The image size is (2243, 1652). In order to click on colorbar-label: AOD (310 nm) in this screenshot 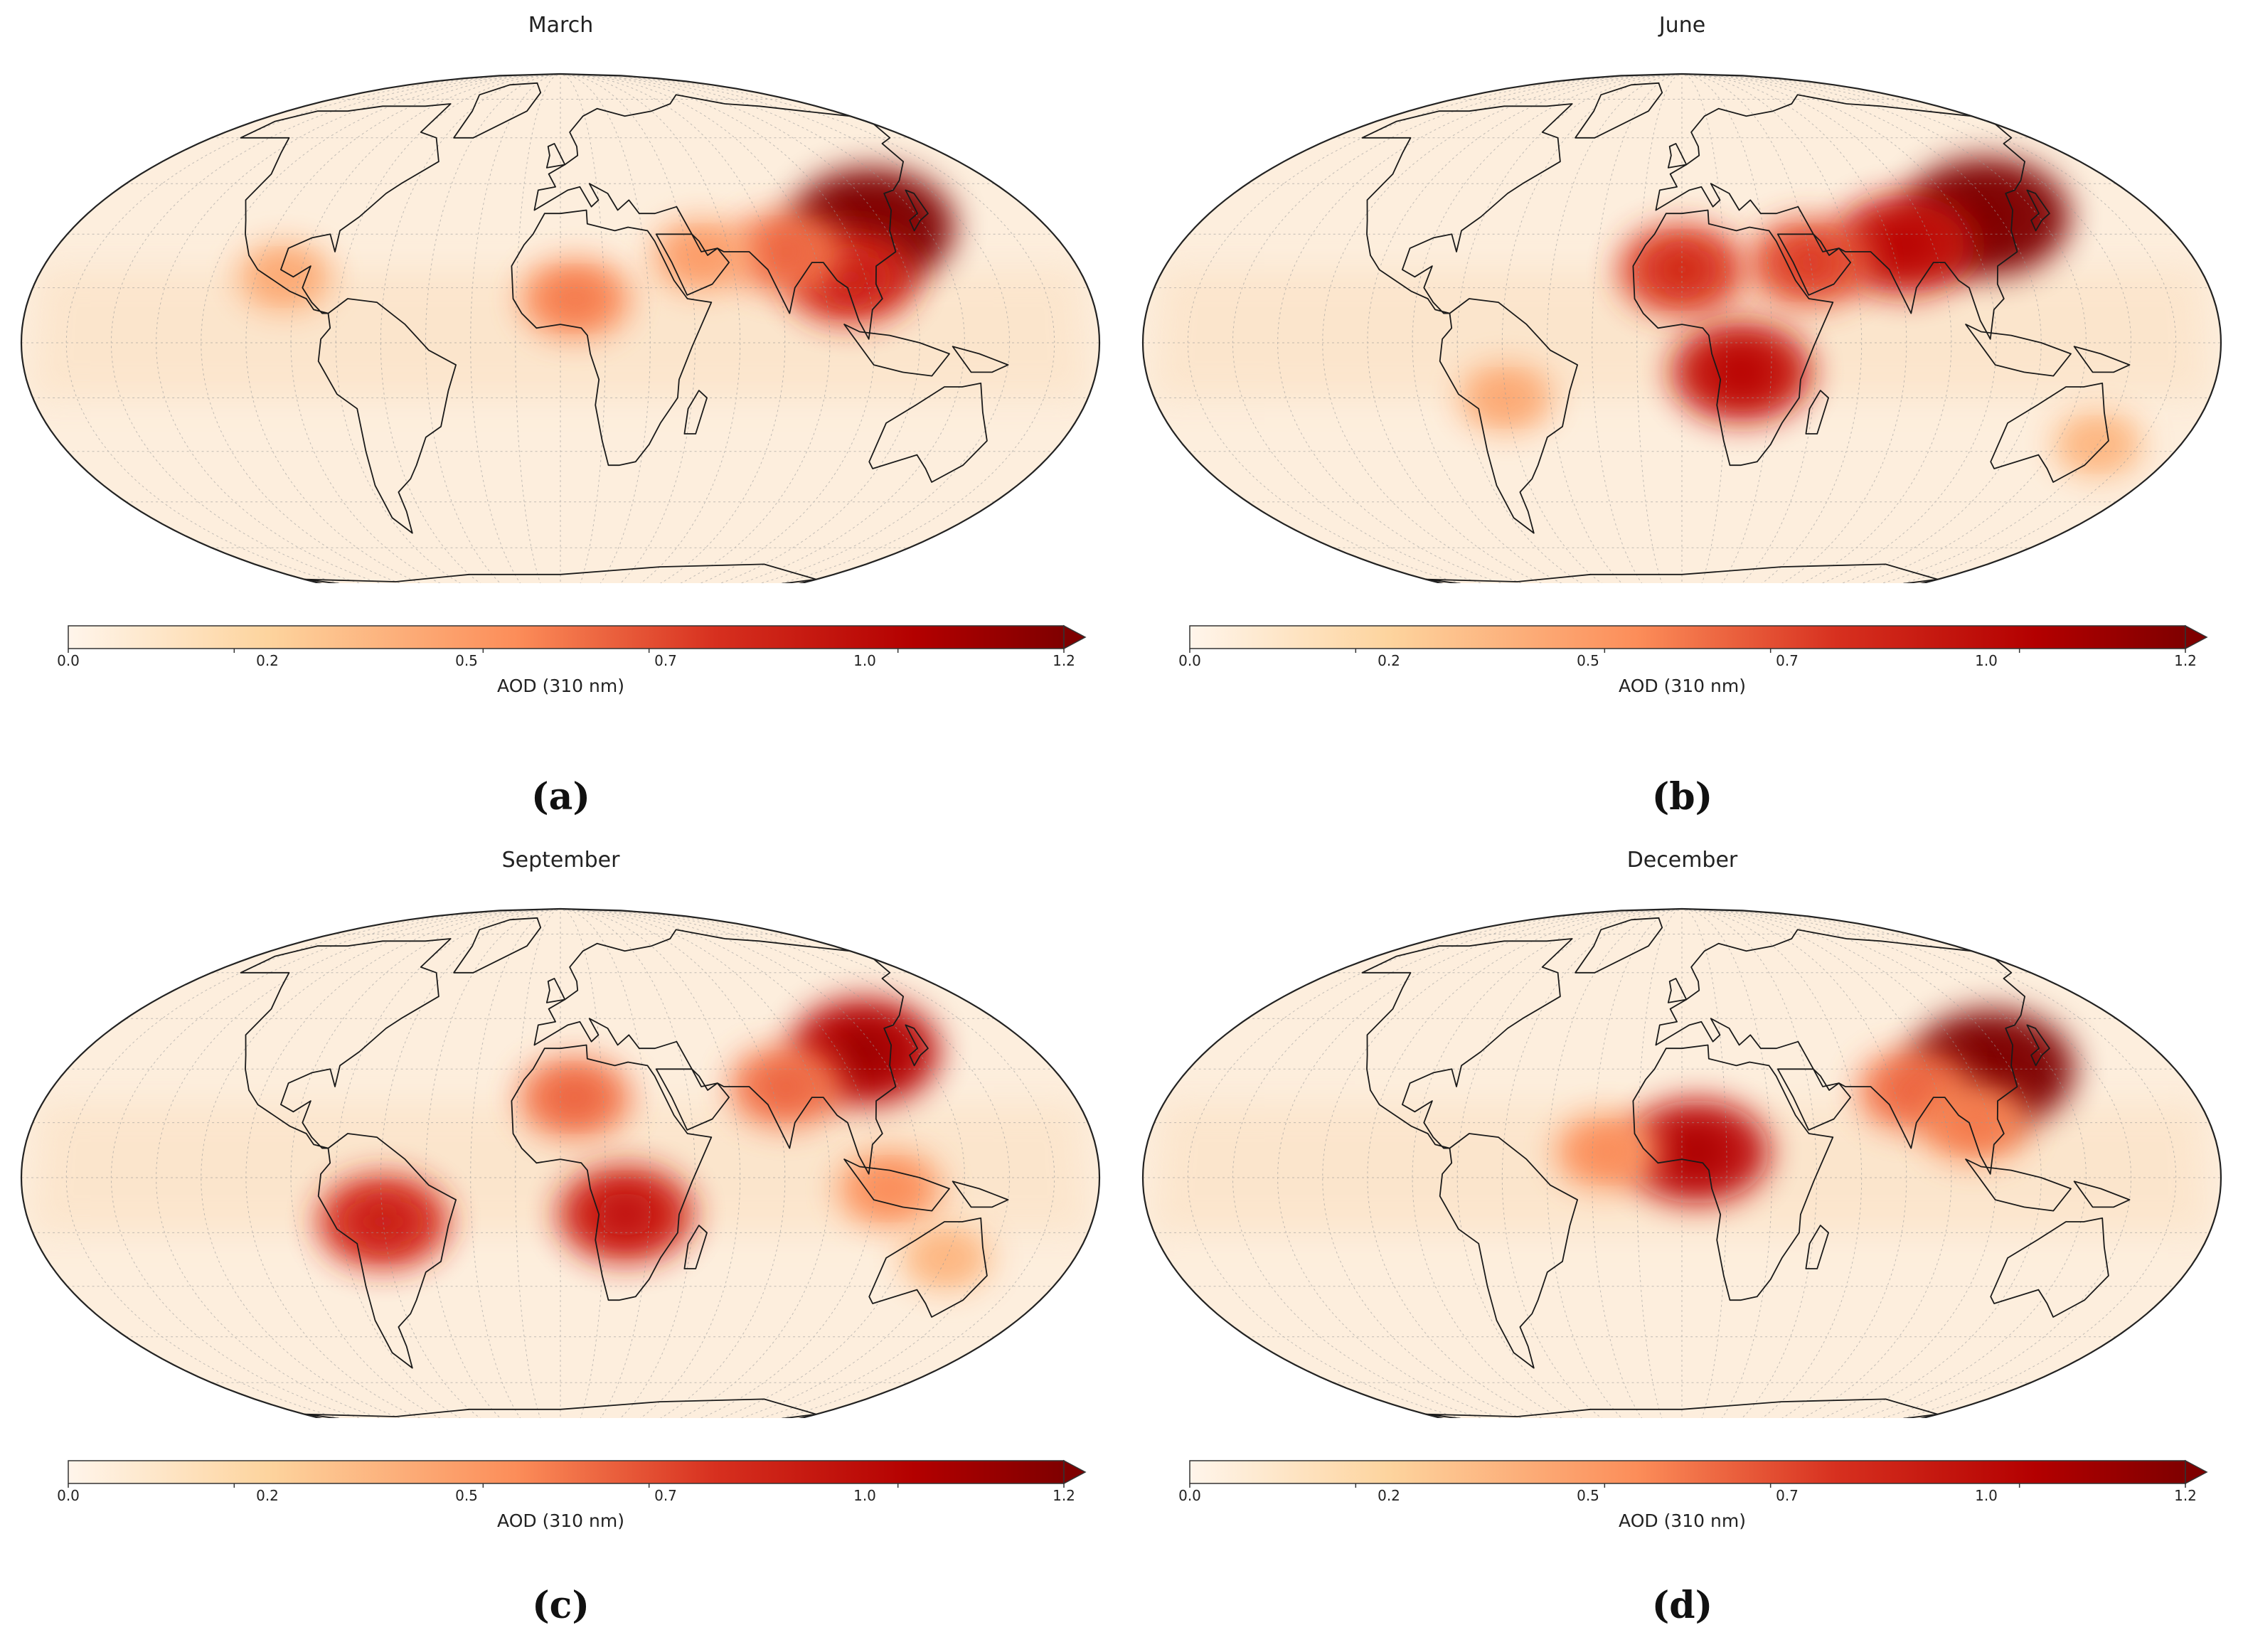, I will do `click(1682, 1520)`.